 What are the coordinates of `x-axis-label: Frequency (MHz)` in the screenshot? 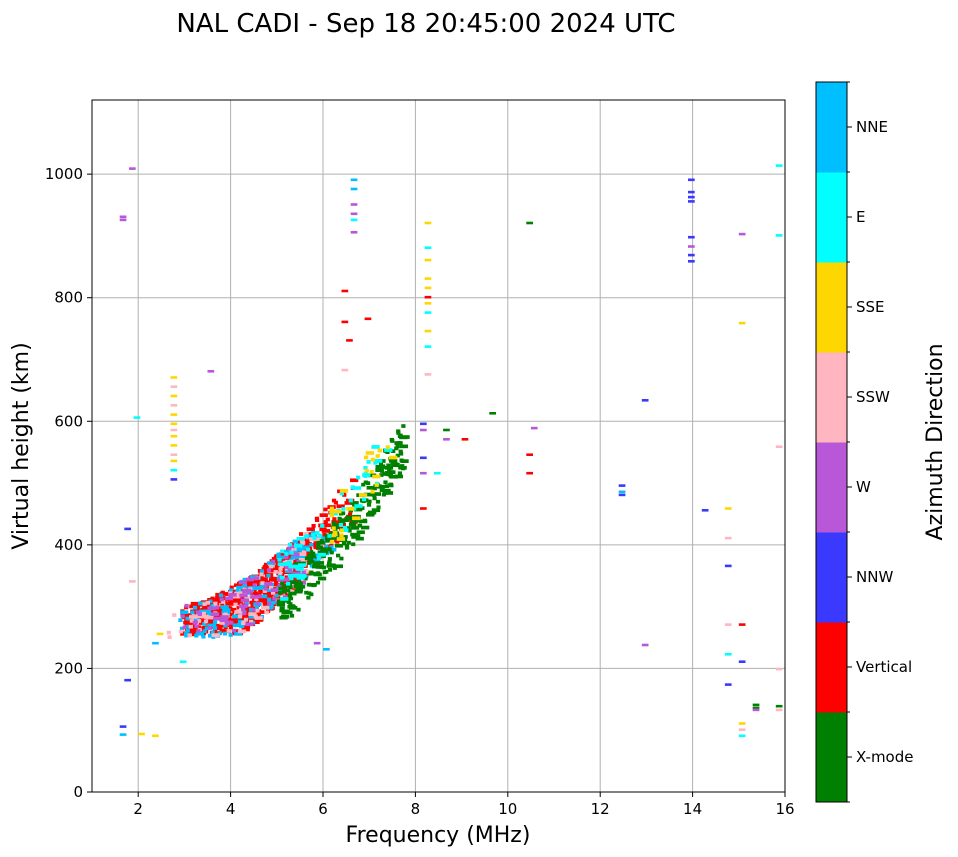 It's located at (438, 835).